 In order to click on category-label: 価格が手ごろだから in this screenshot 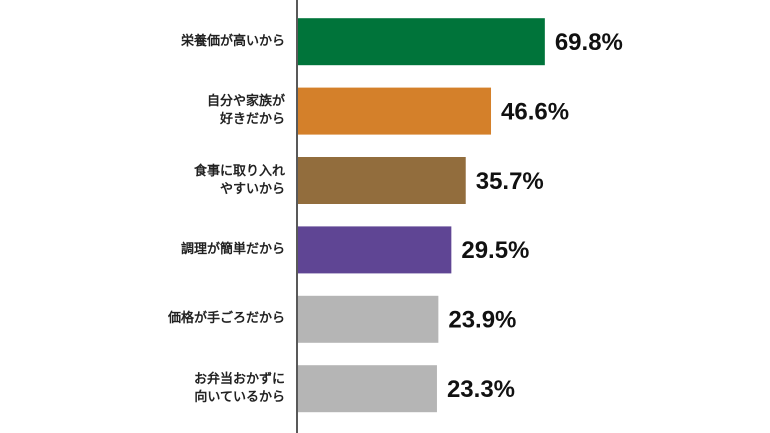, I will do `click(226, 319)`.